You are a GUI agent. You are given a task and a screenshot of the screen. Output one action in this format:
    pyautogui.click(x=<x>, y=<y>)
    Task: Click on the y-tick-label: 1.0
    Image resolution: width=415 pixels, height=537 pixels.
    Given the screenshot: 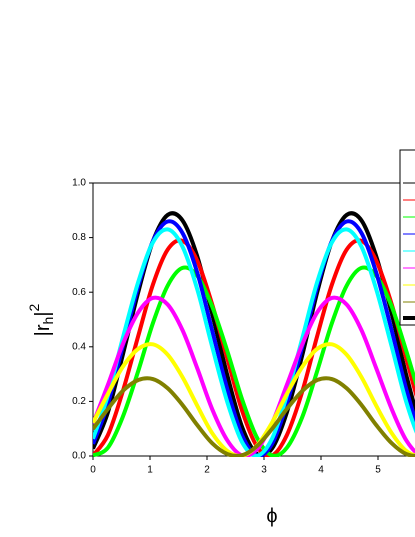 What is the action you would take?
    pyautogui.click(x=79, y=183)
    